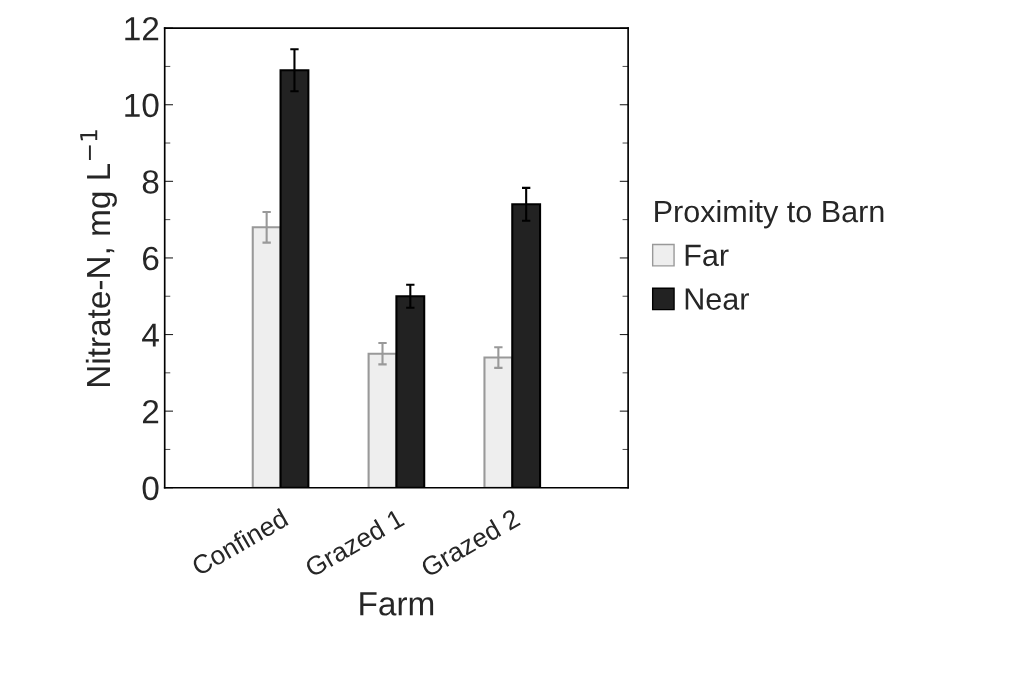  I want to click on y-tick-label: 6, so click(151, 258).